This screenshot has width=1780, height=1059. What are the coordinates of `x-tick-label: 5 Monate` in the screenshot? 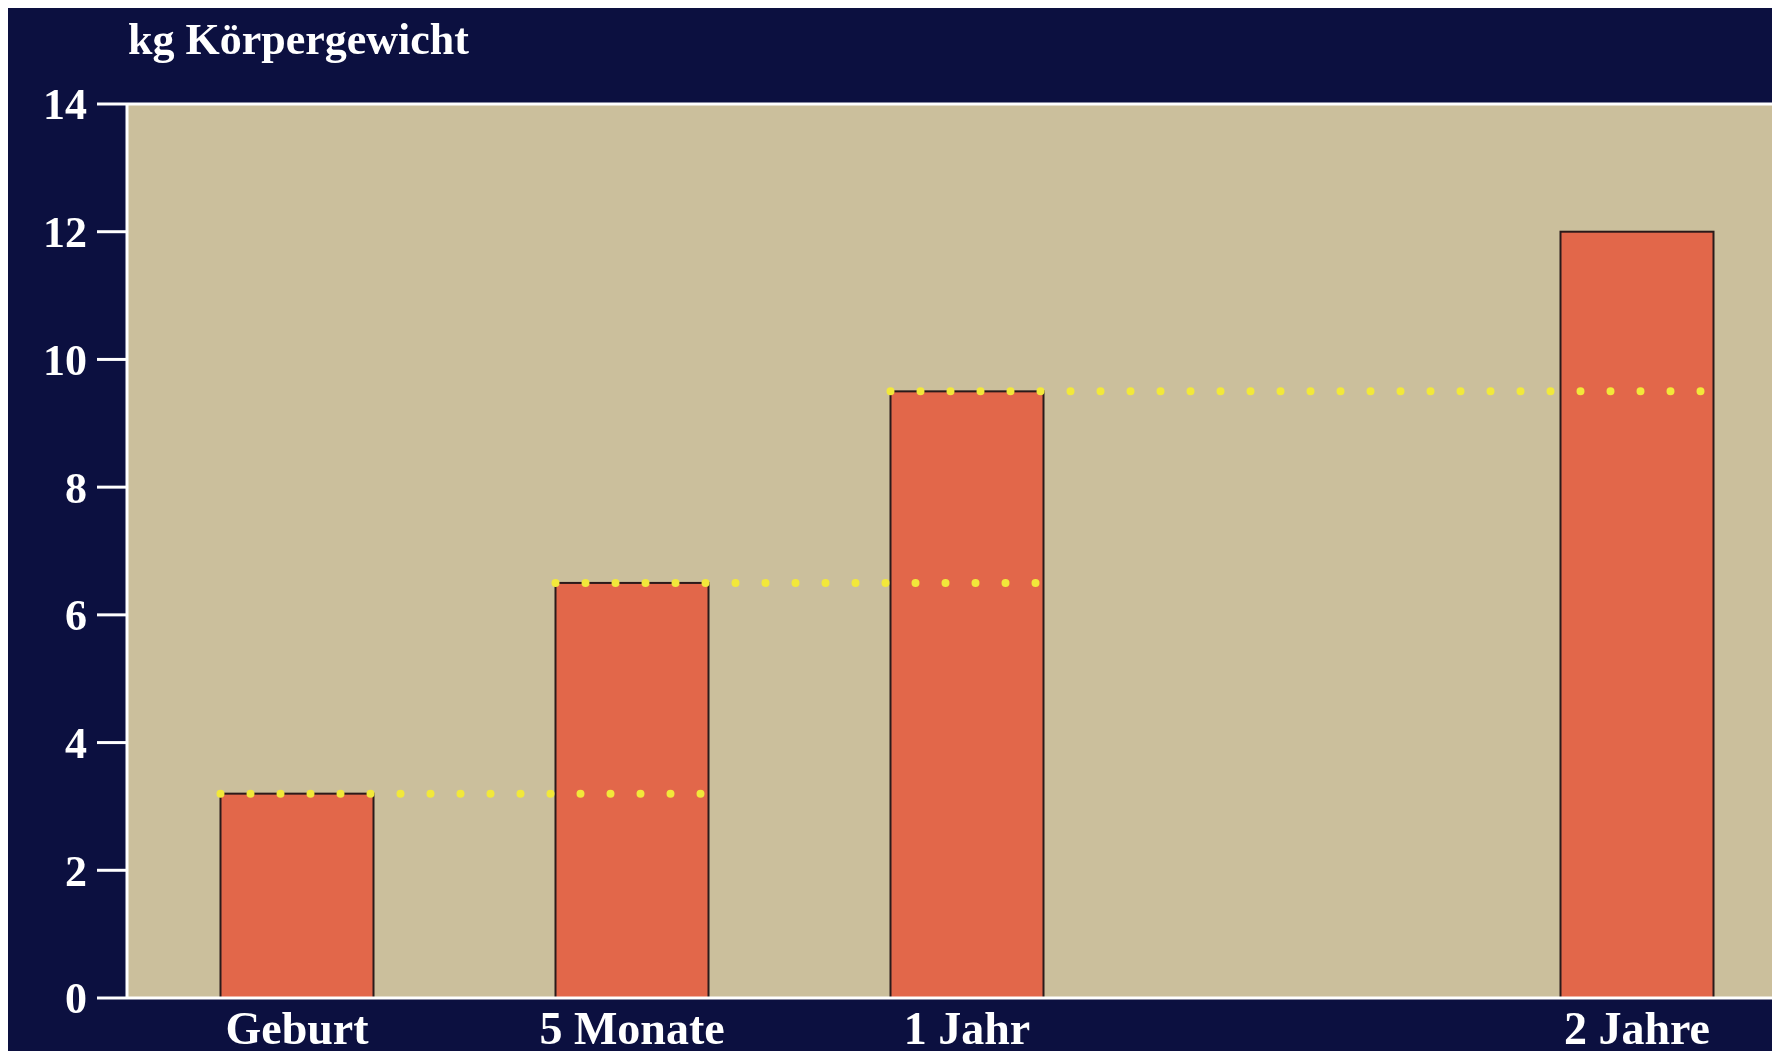 It's located at (632, 1028).